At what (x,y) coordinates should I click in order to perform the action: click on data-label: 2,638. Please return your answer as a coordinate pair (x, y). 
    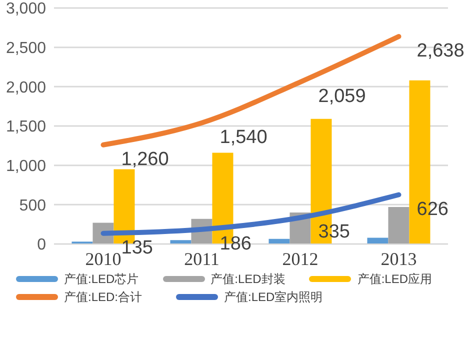
    Looking at the image, I should click on (440, 51).